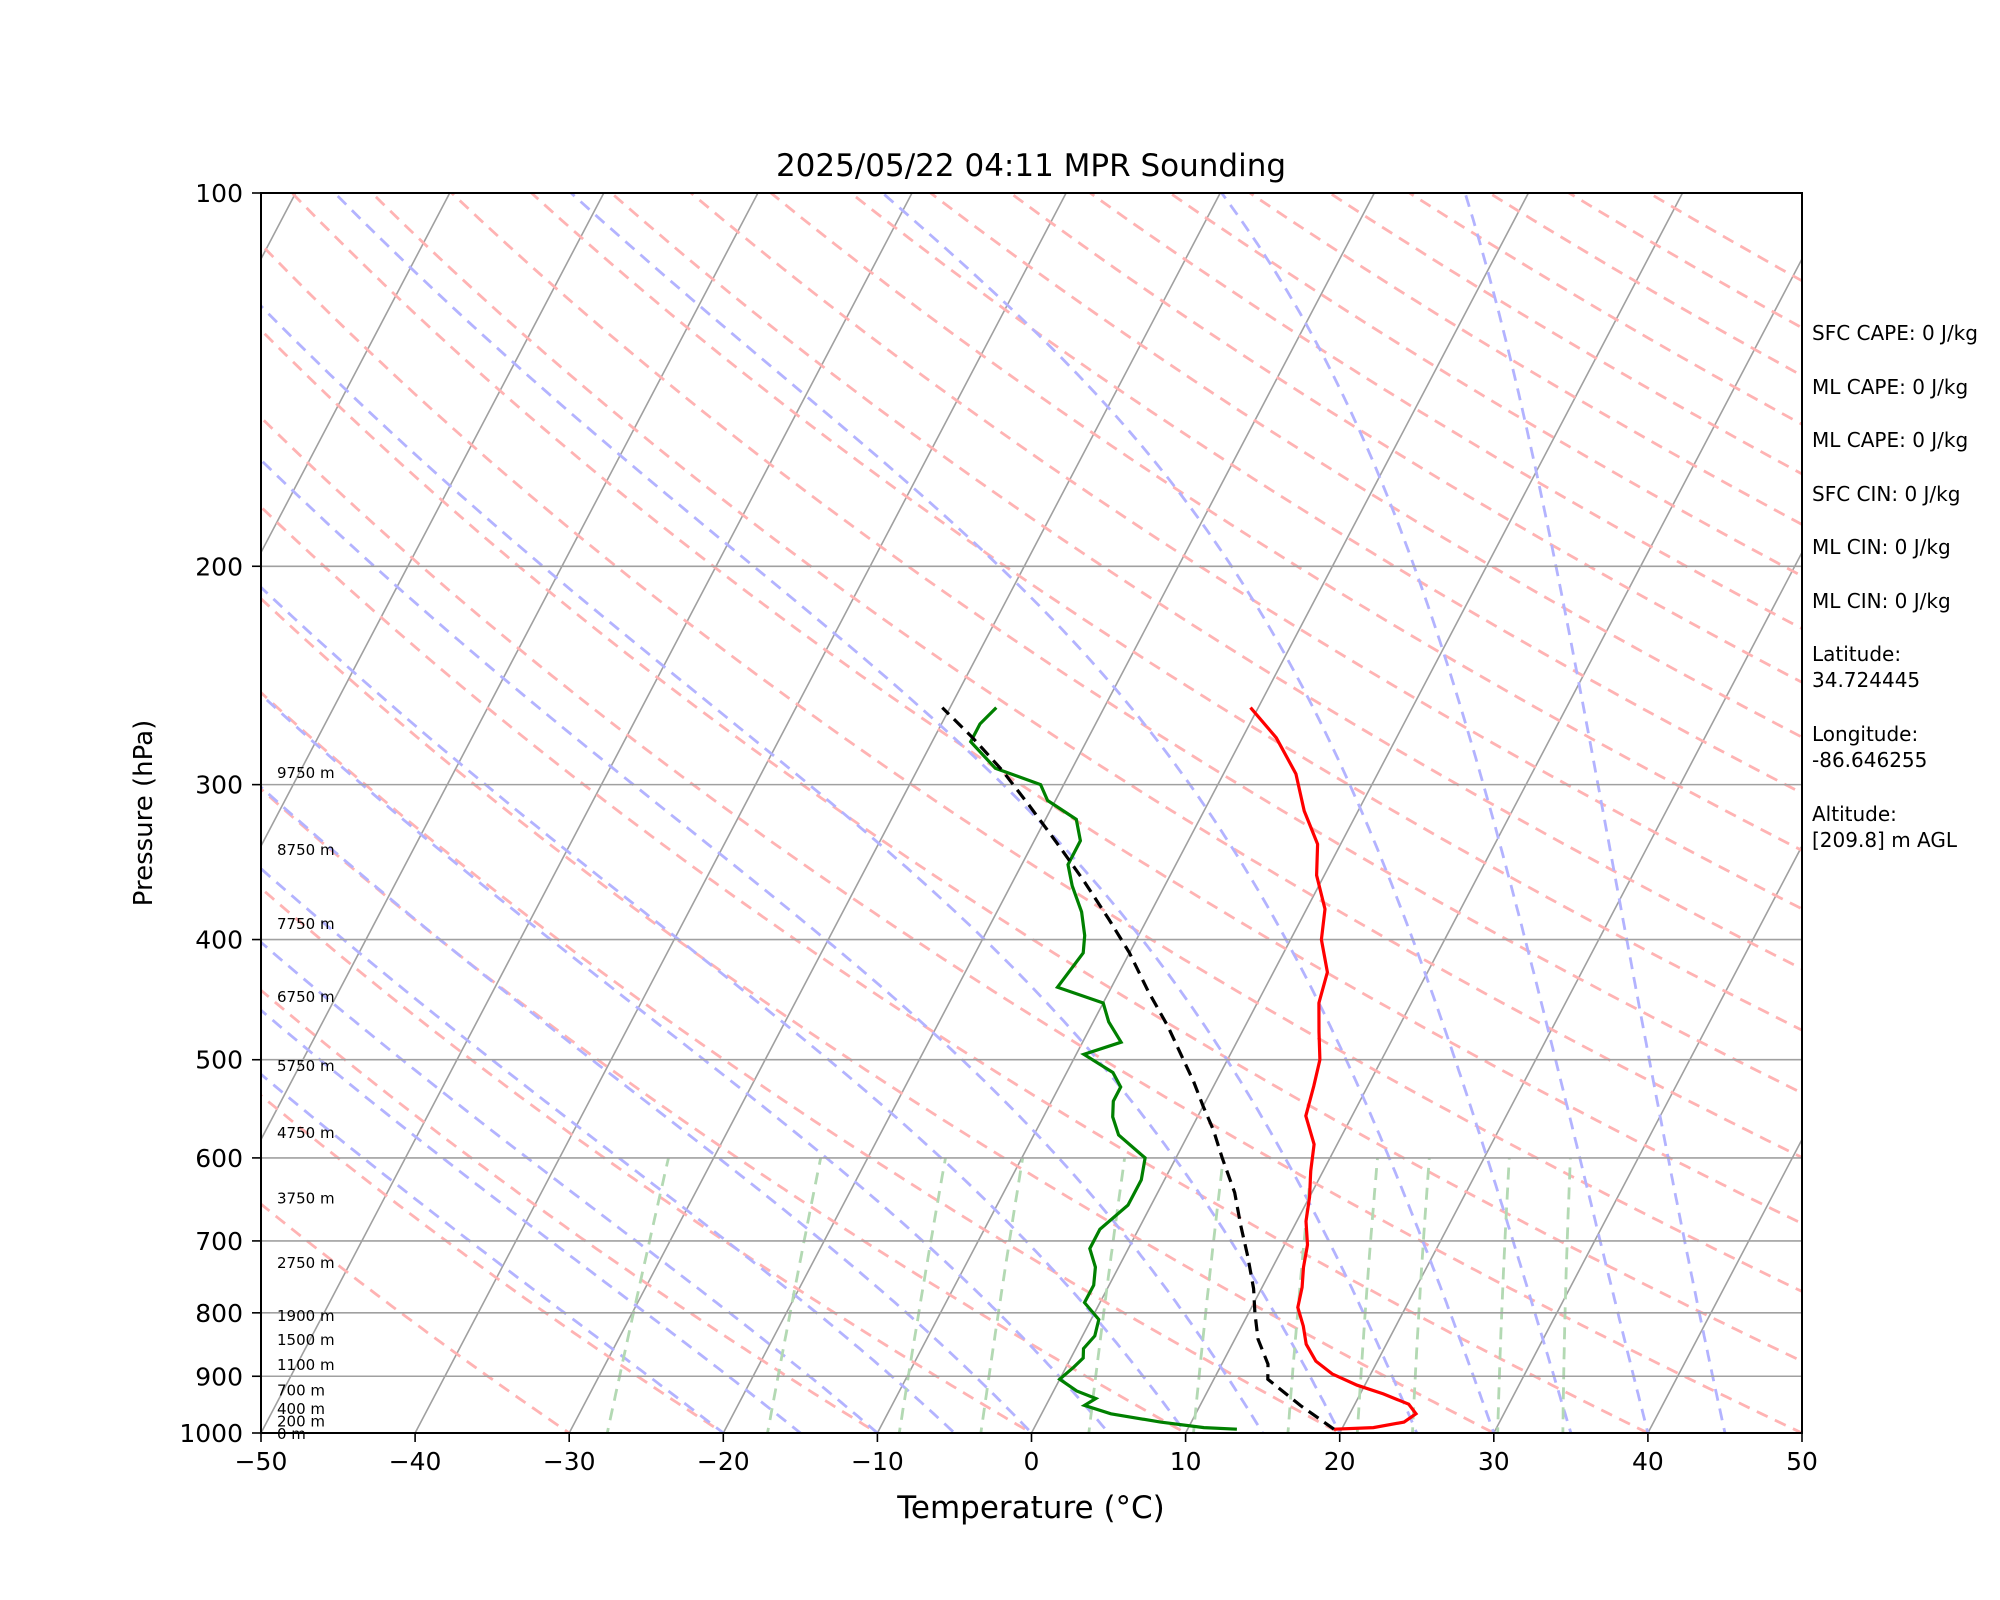 The width and height of the screenshot is (2000, 1600). Describe the element at coordinates (569, 1461) in the screenshot. I see `x-tick-label: −30` at that location.